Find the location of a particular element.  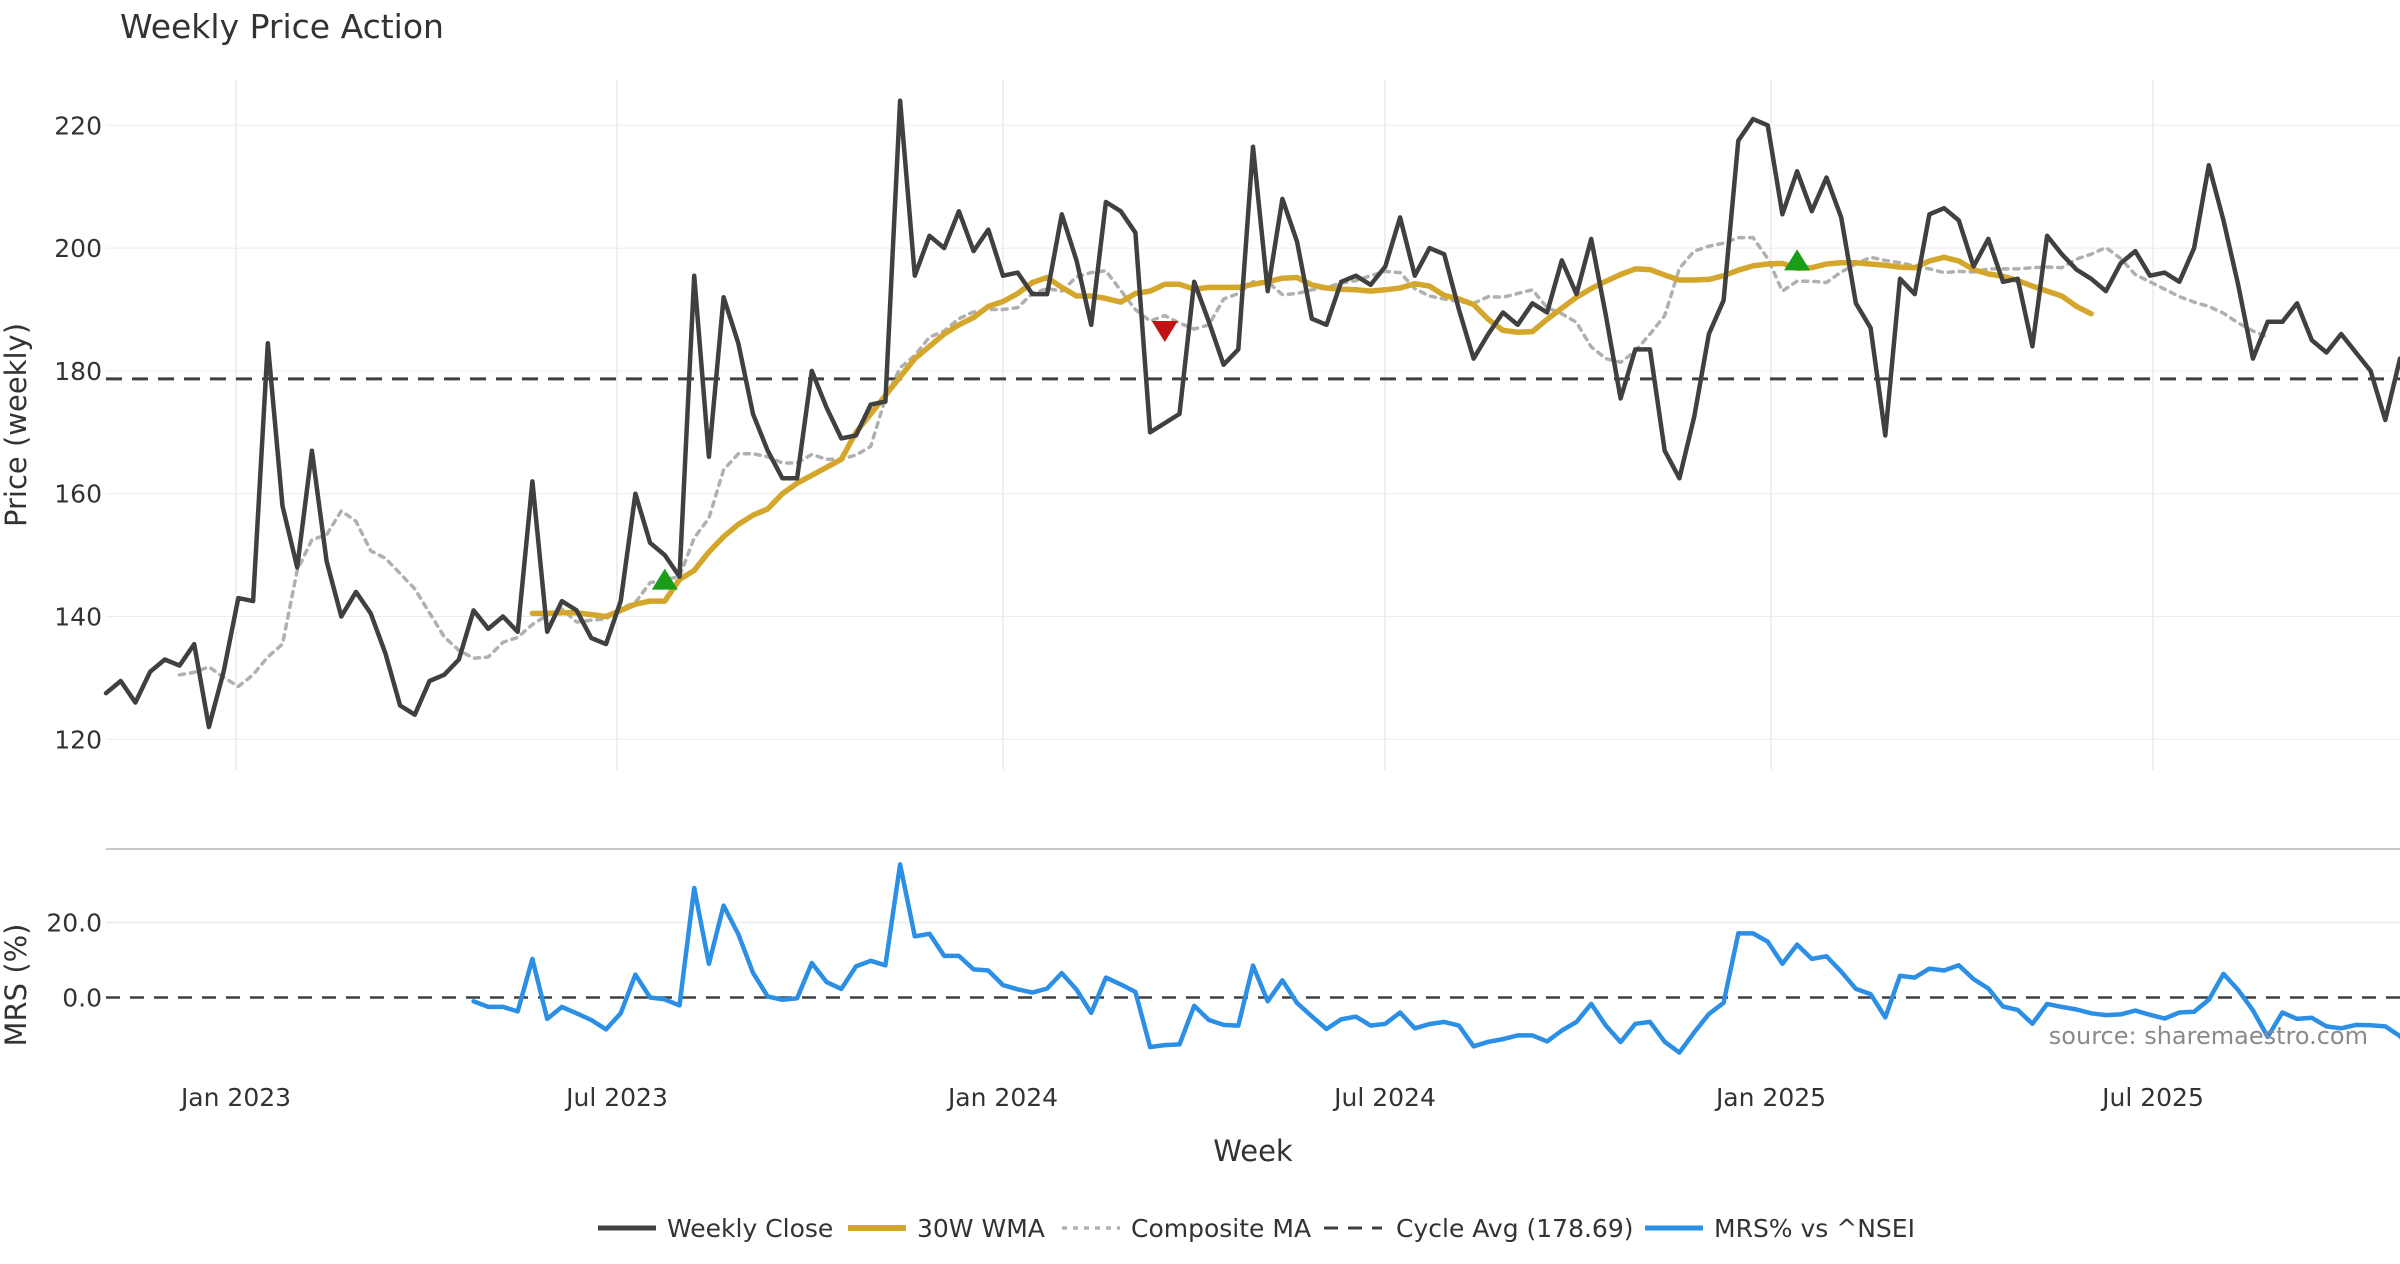

price-tick-label: 120 is located at coordinates (78, 739).